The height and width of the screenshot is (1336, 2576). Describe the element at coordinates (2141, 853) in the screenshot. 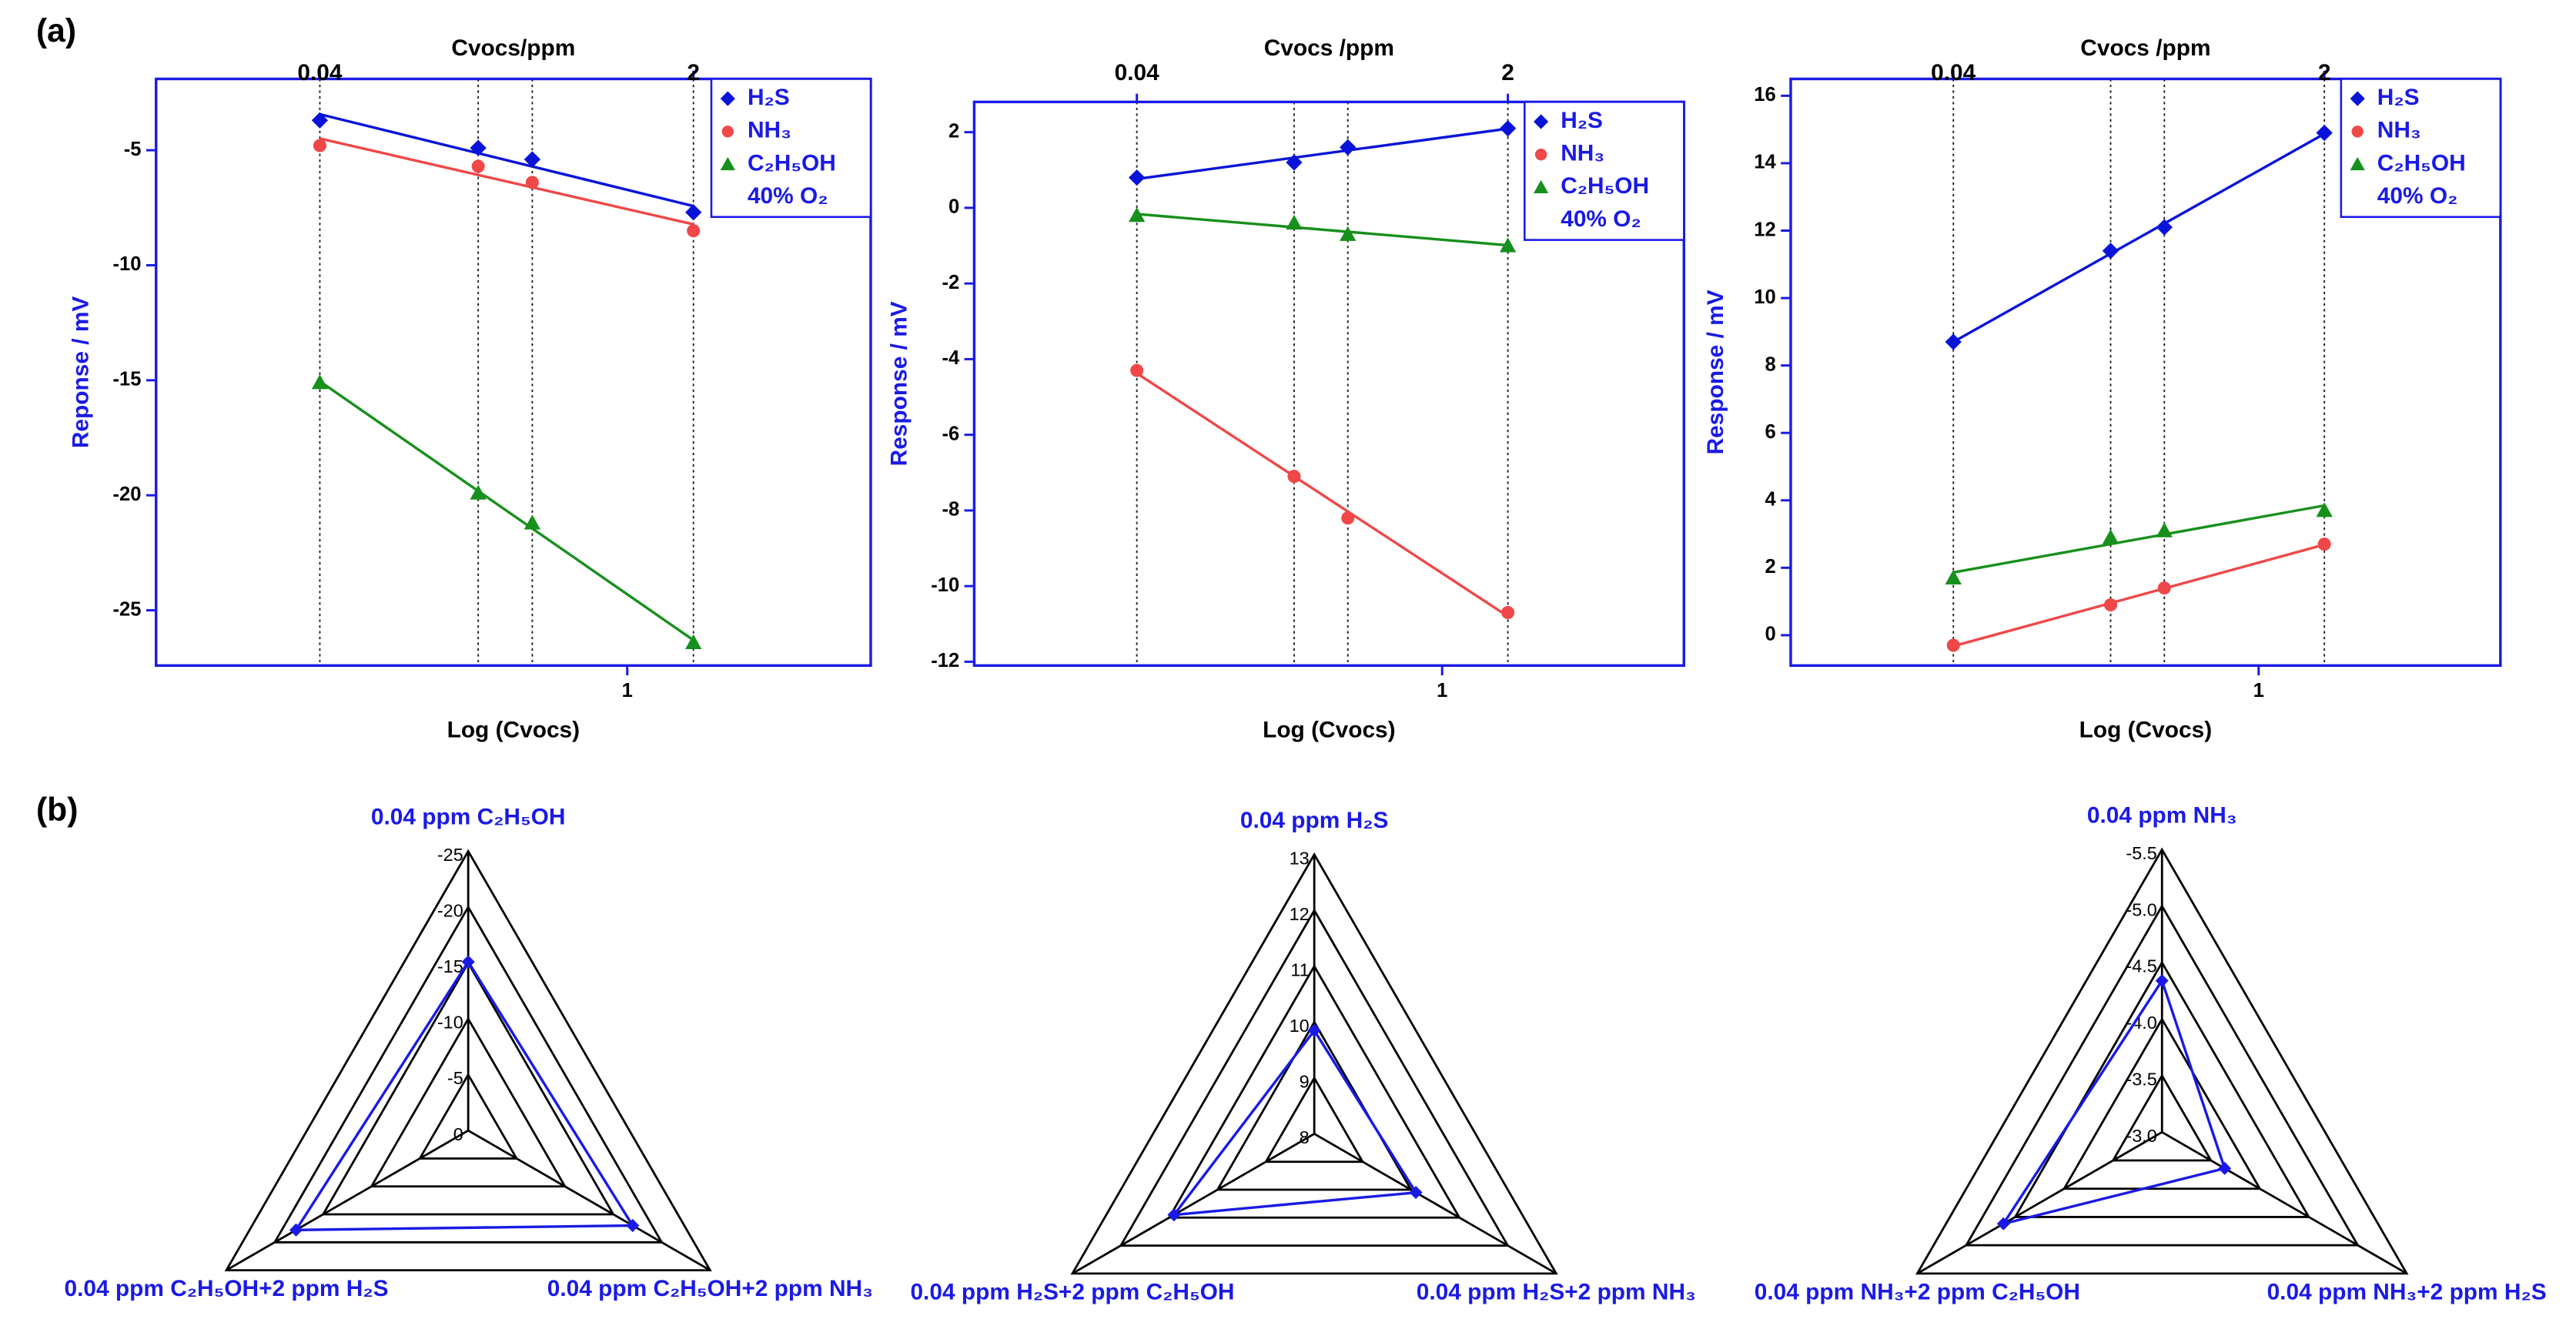

I see `r-tick-label: -5.5` at that location.